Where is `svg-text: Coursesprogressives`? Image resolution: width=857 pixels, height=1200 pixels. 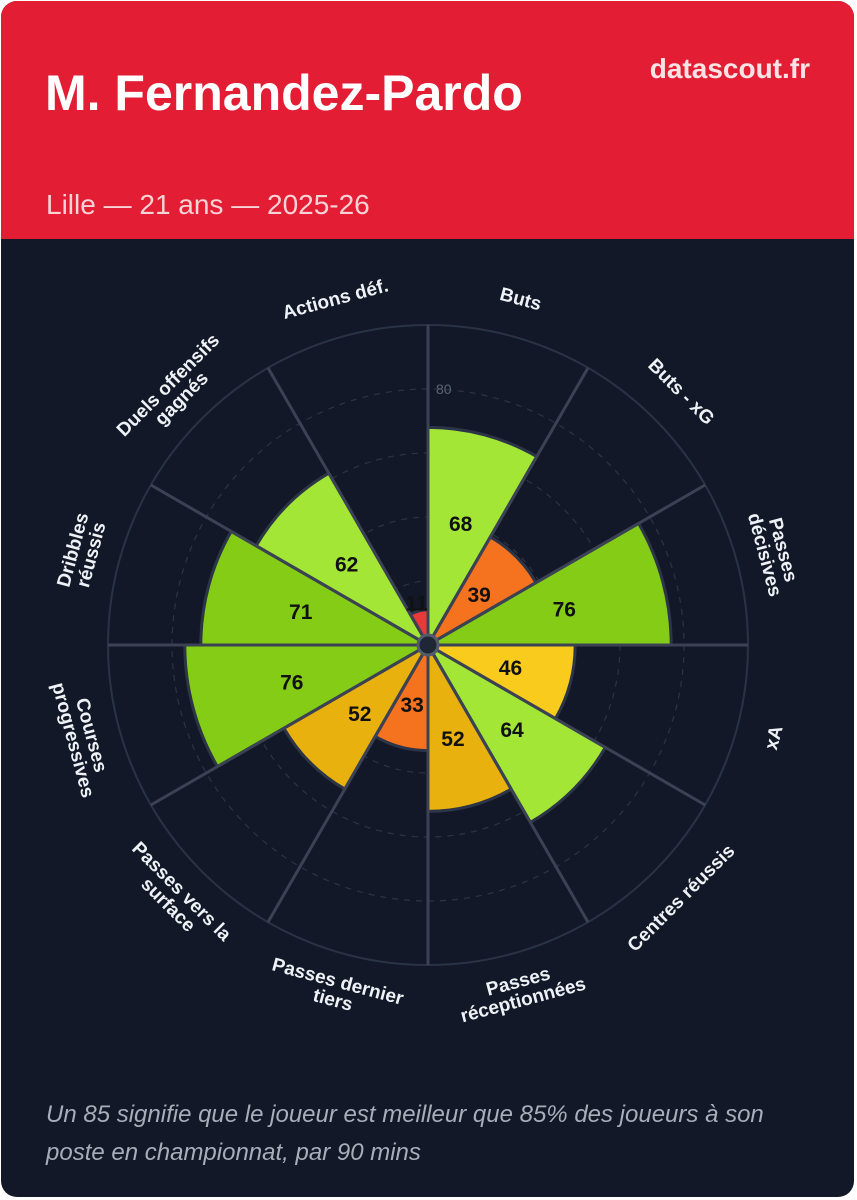 svg-text: Coursesprogressives is located at coordinates (81, 737).